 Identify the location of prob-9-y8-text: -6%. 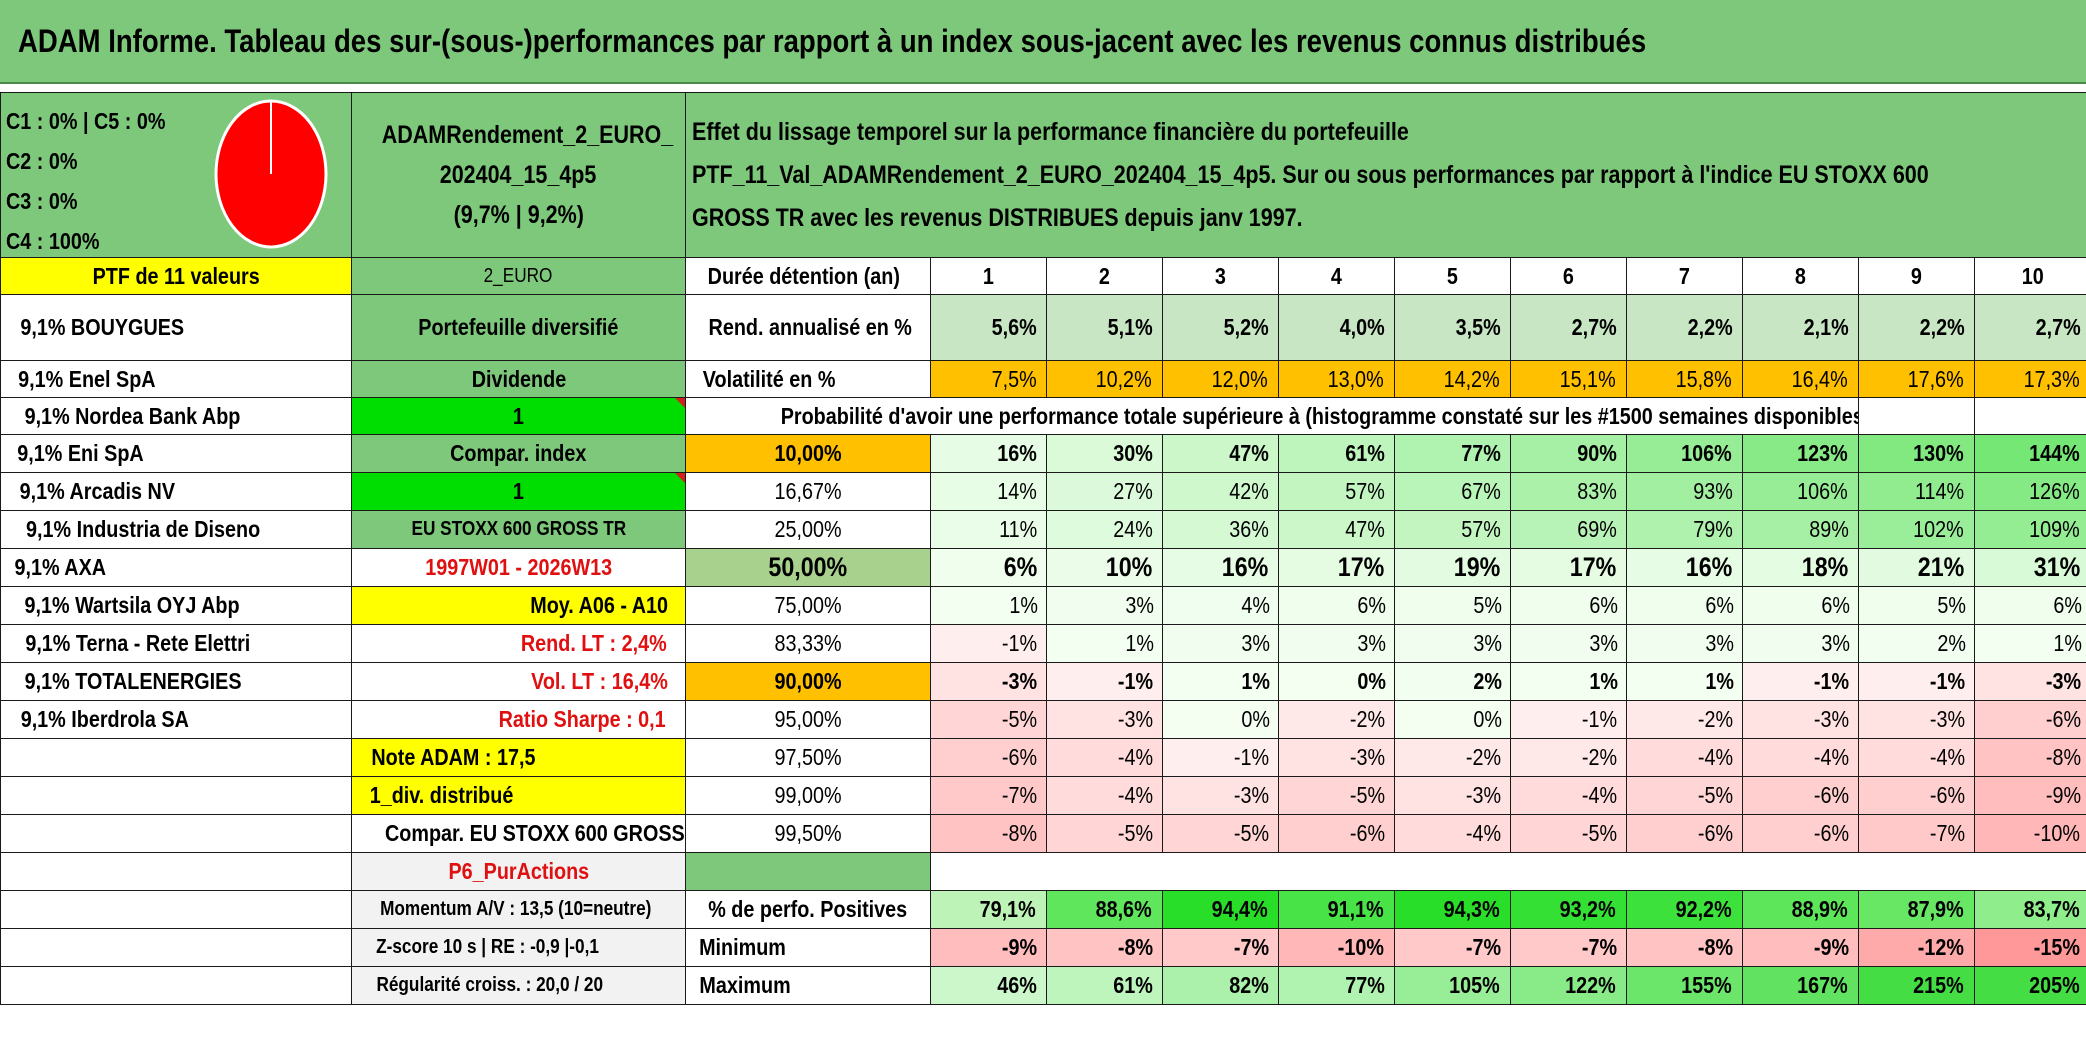
(1831, 795).